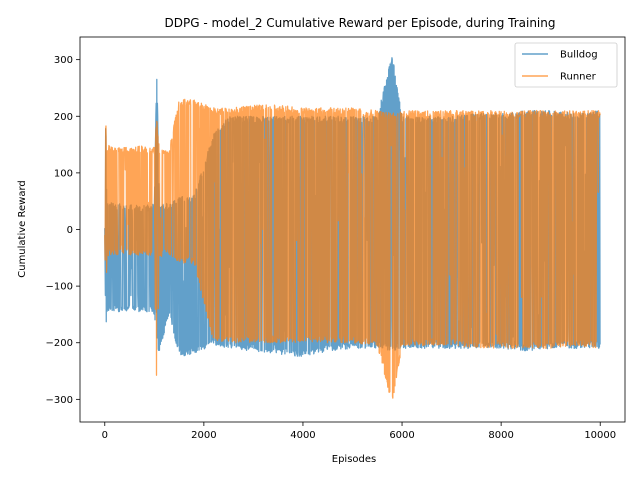 This screenshot has height=480, width=640. I want to click on x-tick-label: 4000, so click(302, 435).